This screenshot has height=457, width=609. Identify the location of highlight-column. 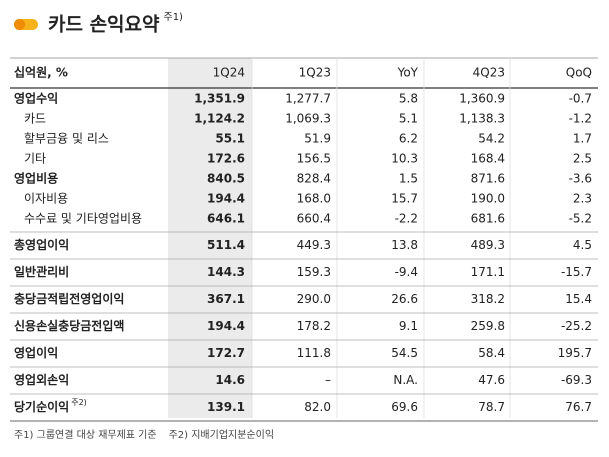
(210, 238).